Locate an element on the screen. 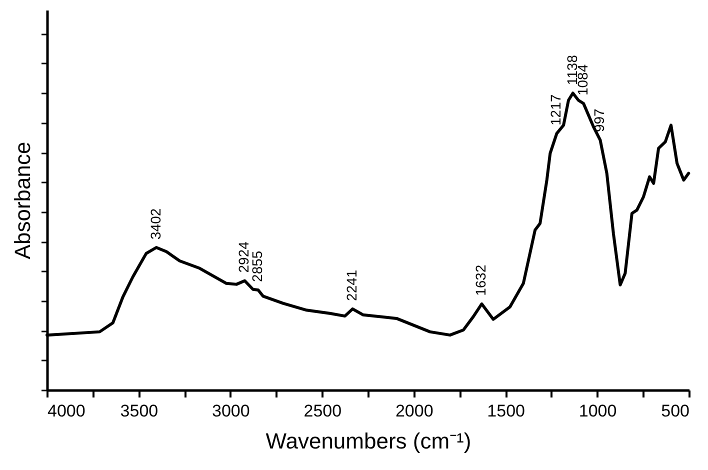 The width and height of the screenshot is (708, 470). x-tick-label: 1000 is located at coordinates (597, 411).